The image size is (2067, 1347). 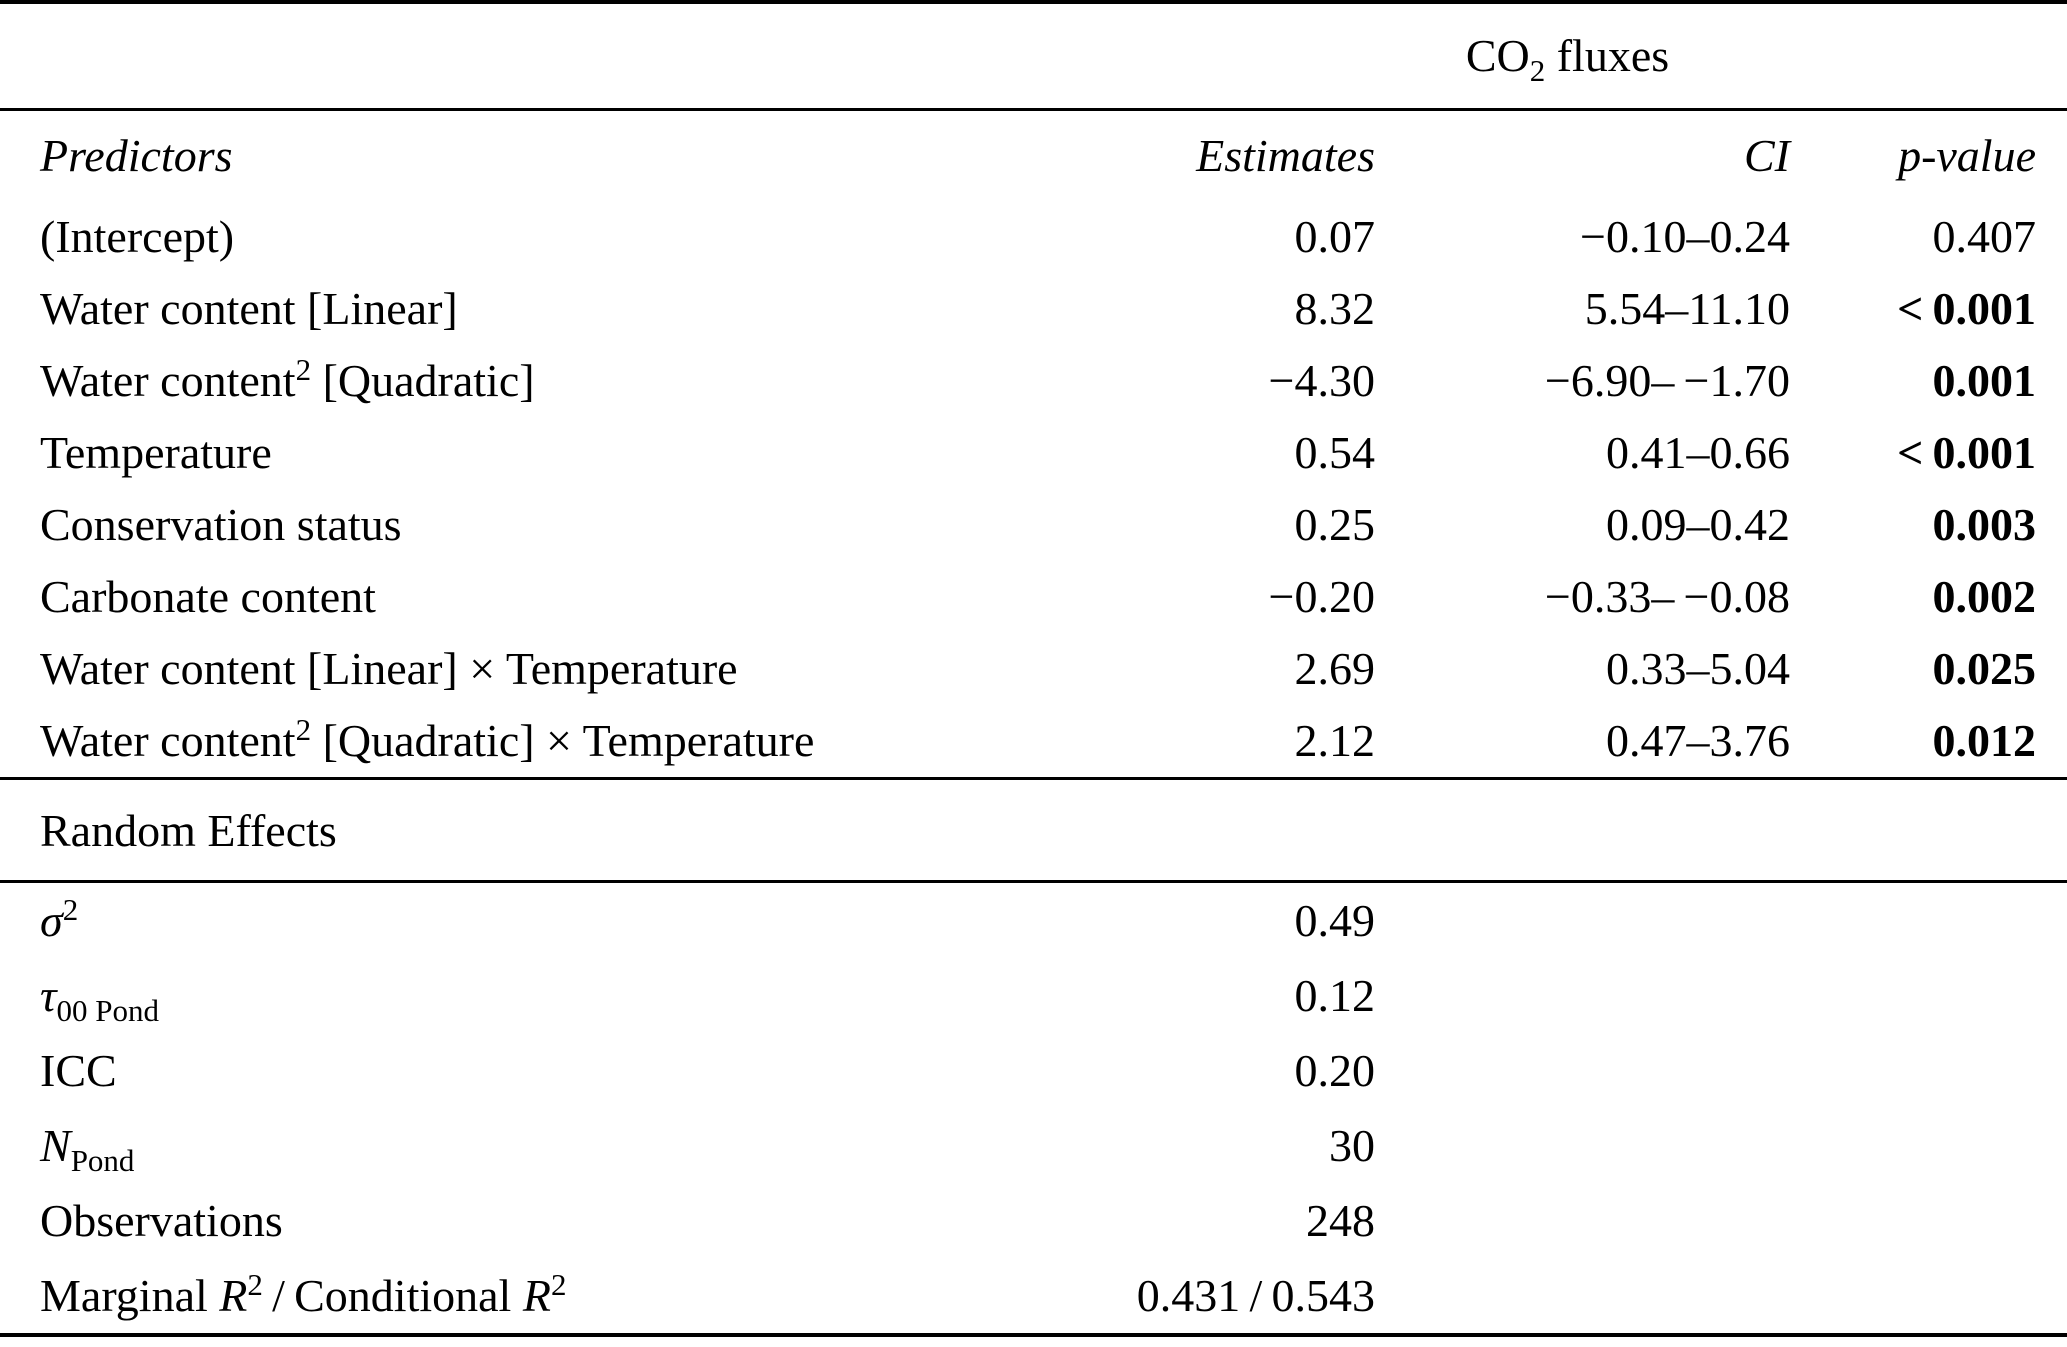 What do you see at coordinates (1687, 308) in the screenshot?
I see `ci-cell: 5.54–11.10` at bounding box center [1687, 308].